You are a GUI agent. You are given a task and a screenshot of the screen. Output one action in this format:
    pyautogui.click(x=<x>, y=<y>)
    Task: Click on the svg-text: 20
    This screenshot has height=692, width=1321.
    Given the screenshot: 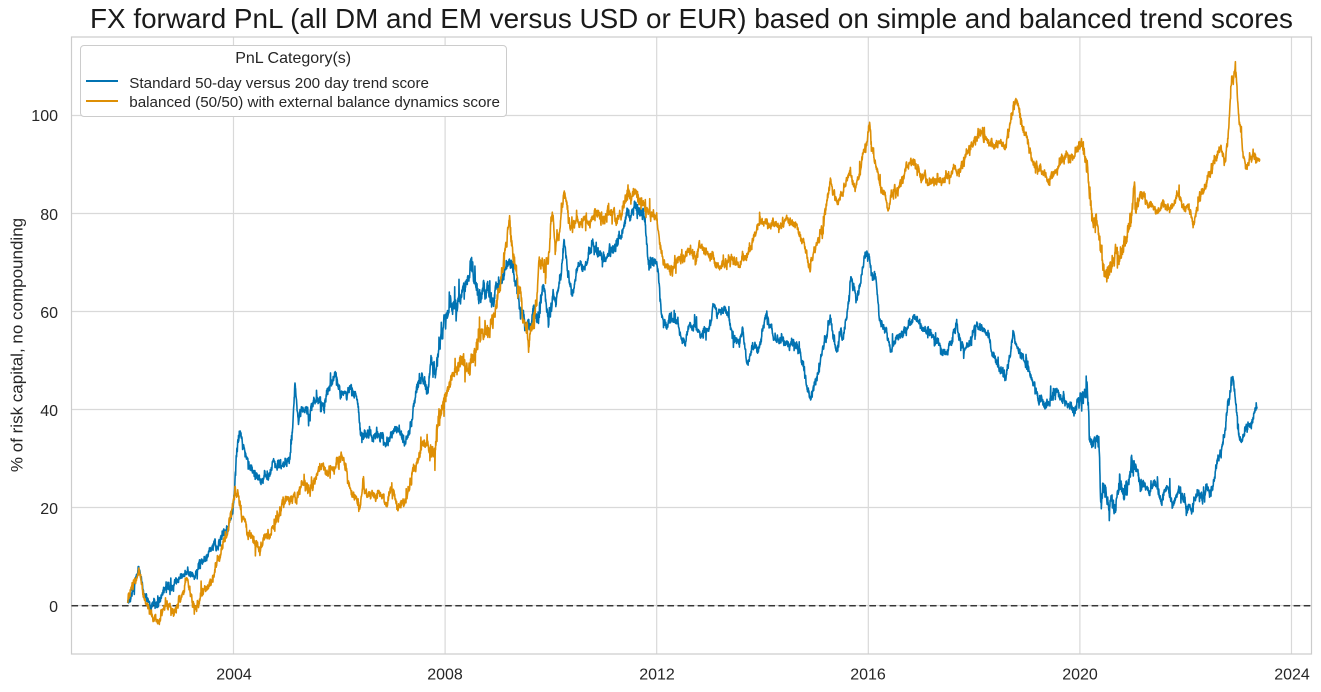 What is the action you would take?
    pyautogui.click(x=49, y=509)
    